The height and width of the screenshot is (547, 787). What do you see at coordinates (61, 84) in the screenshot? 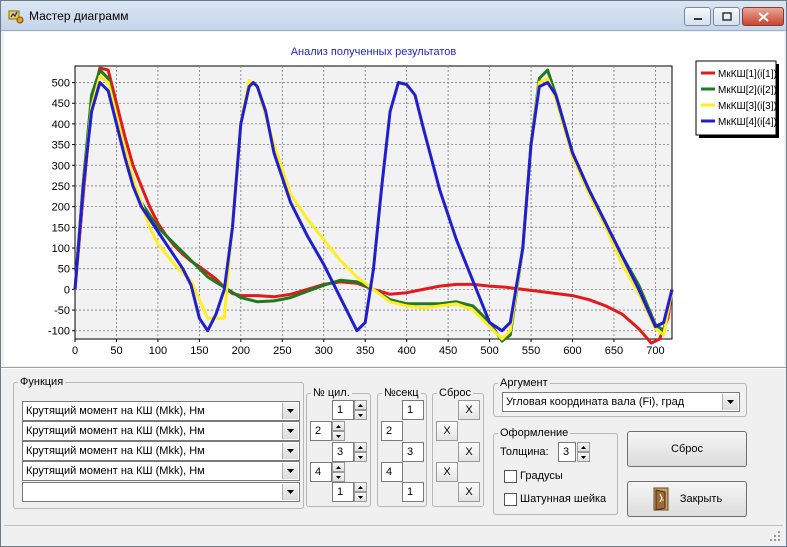
I see `y-tick-label: 500` at bounding box center [61, 84].